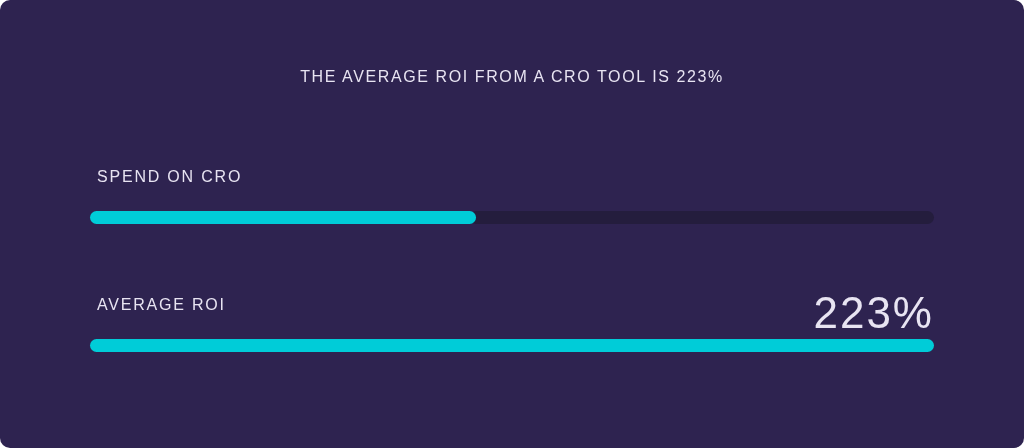 This screenshot has height=448, width=1024. I want to click on y-tick-label: SPEND ON CRO, so click(170, 176).